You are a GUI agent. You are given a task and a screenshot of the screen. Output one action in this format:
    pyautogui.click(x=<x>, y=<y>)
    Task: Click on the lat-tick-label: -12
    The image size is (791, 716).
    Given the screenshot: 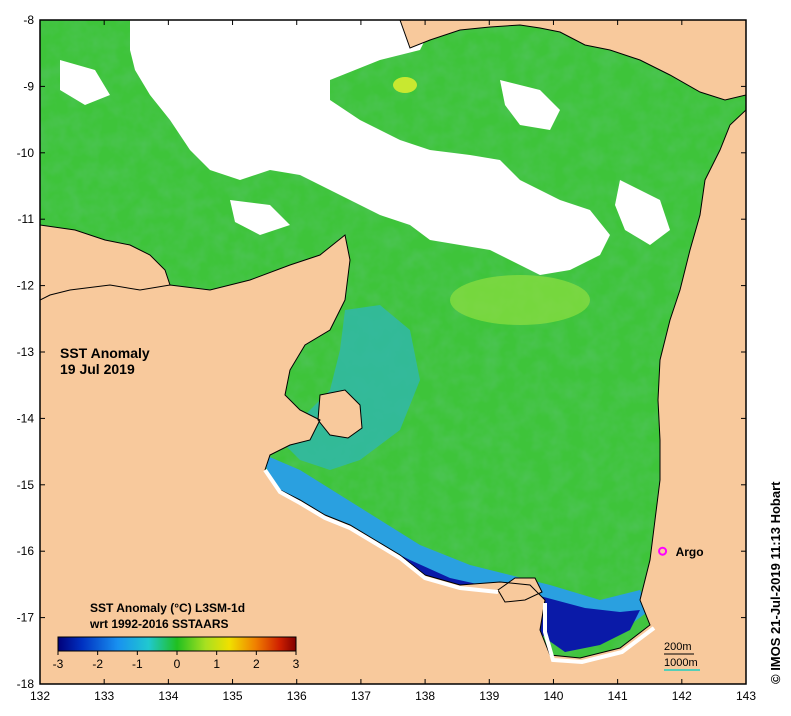 What is the action you would take?
    pyautogui.click(x=26, y=286)
    